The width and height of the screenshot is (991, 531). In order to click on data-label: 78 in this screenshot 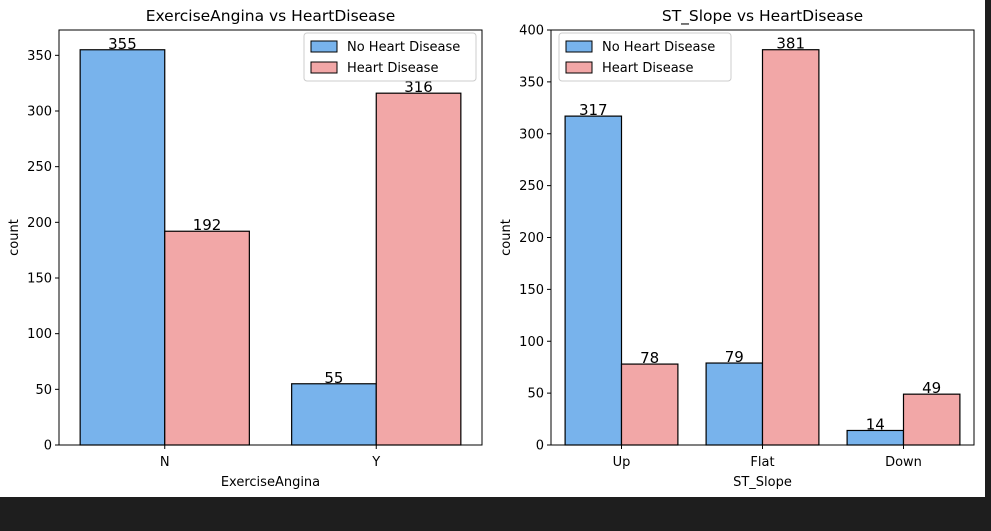, I will do `click(649, 358)`.